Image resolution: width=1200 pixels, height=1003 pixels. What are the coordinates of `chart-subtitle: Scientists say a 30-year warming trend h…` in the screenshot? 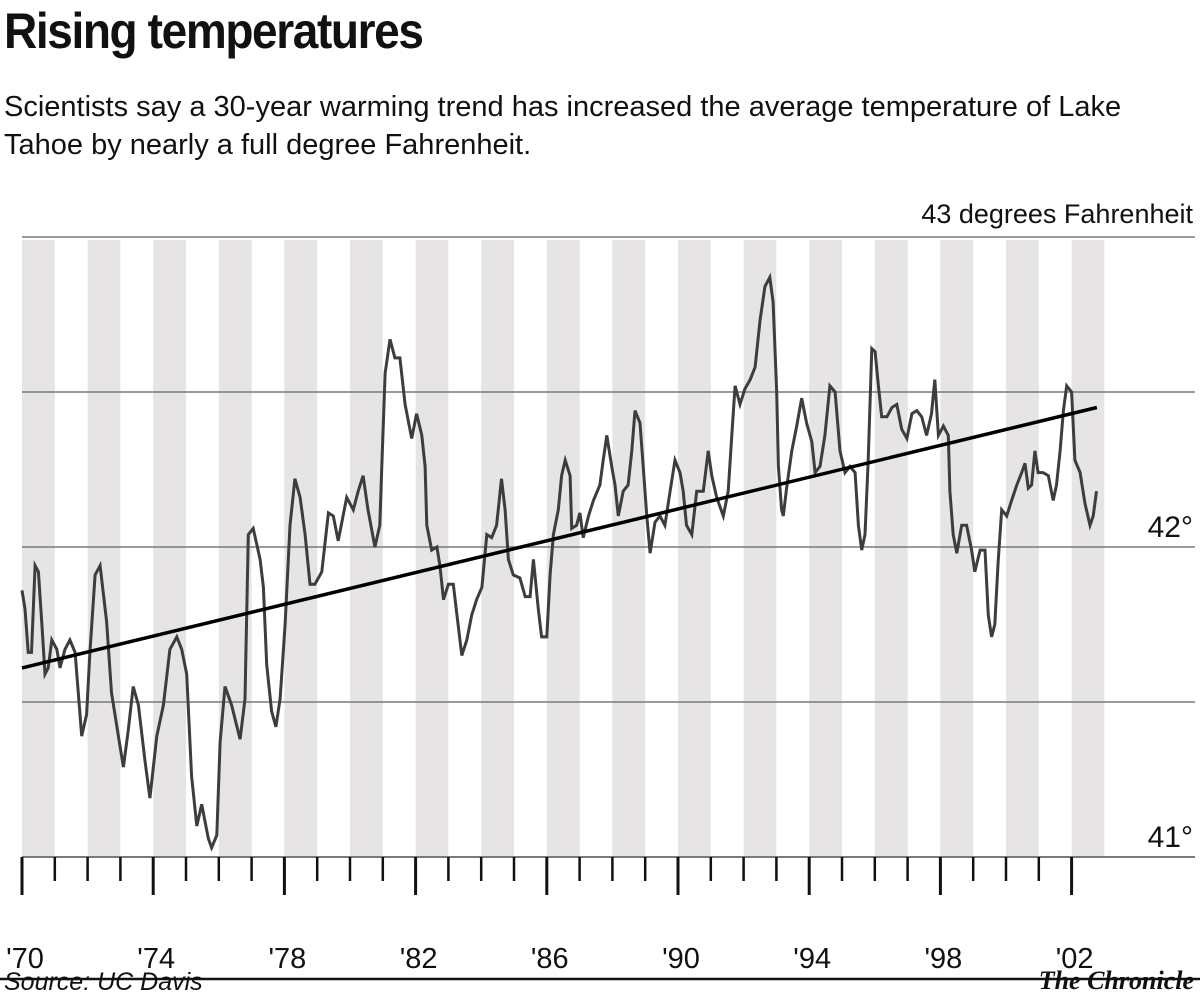 It's located at (563, 126).